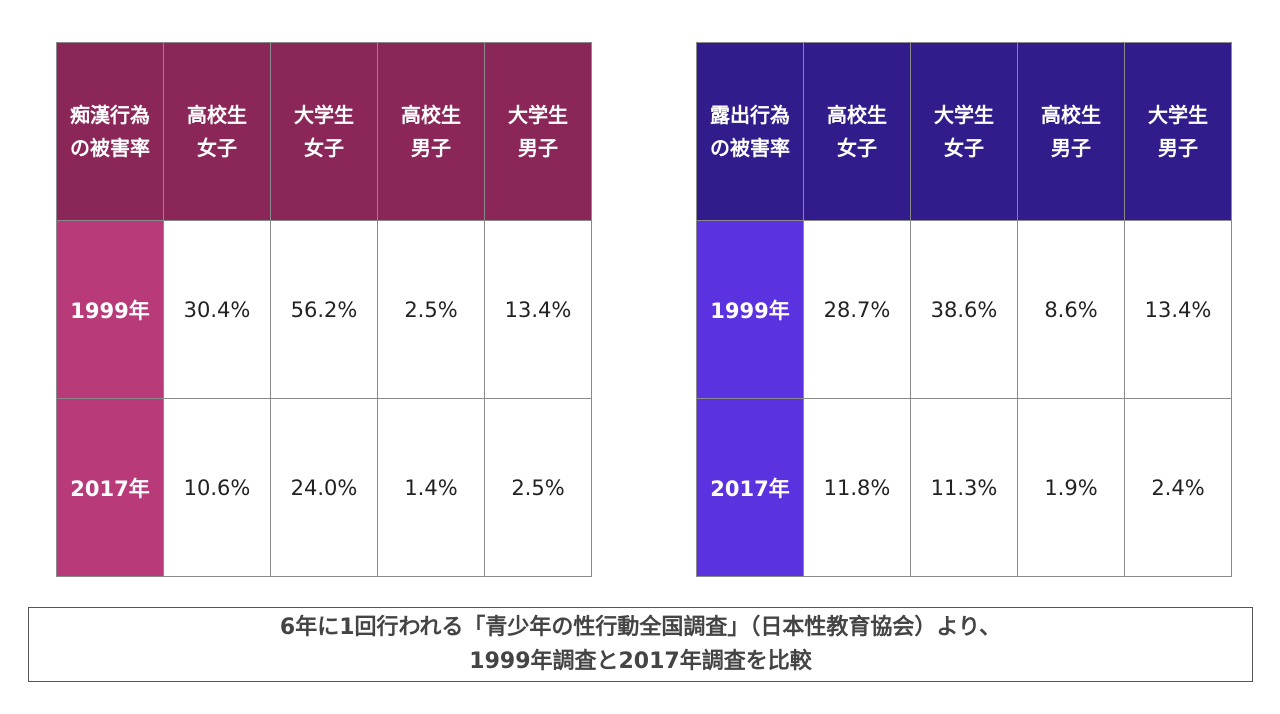 The image size is (1280, 714). Describe the element at coordinates (110, 114) in the screenshot. I see `corner-line-1: 痴漢行為` at that location.